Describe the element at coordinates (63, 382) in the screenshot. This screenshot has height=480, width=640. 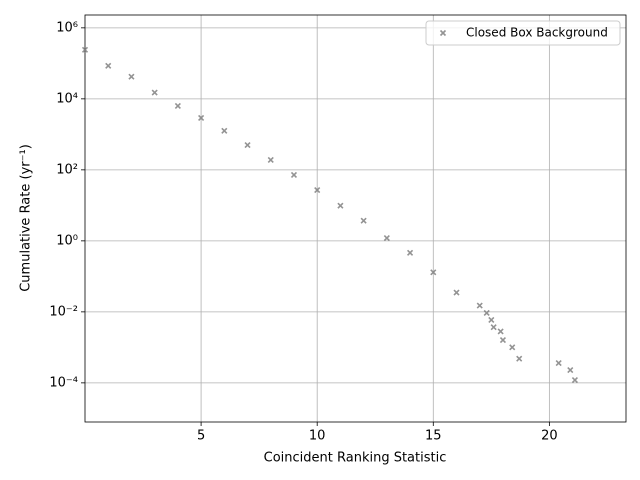
I see `y-tick-label: 10⁻⁴` at that location.